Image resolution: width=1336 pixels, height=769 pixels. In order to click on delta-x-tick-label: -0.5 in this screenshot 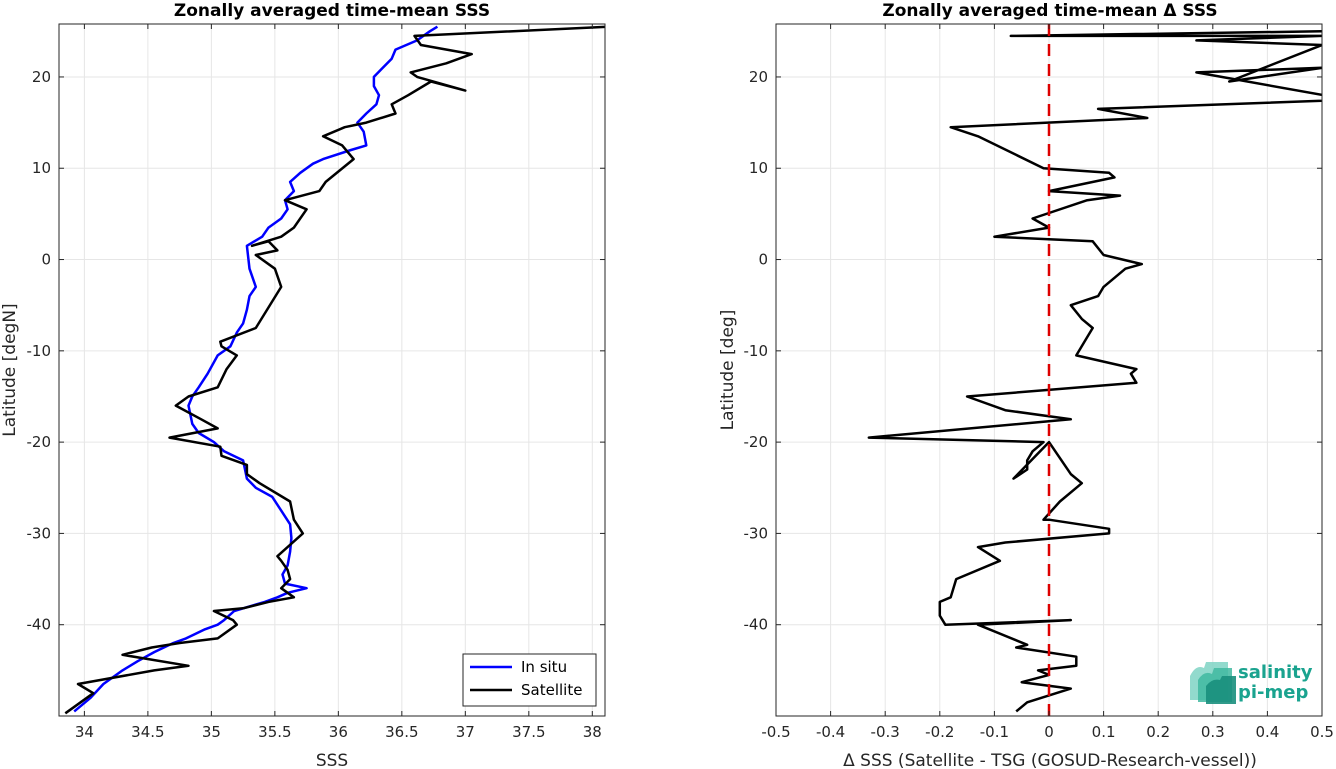, I will do `click(775, 732)`.